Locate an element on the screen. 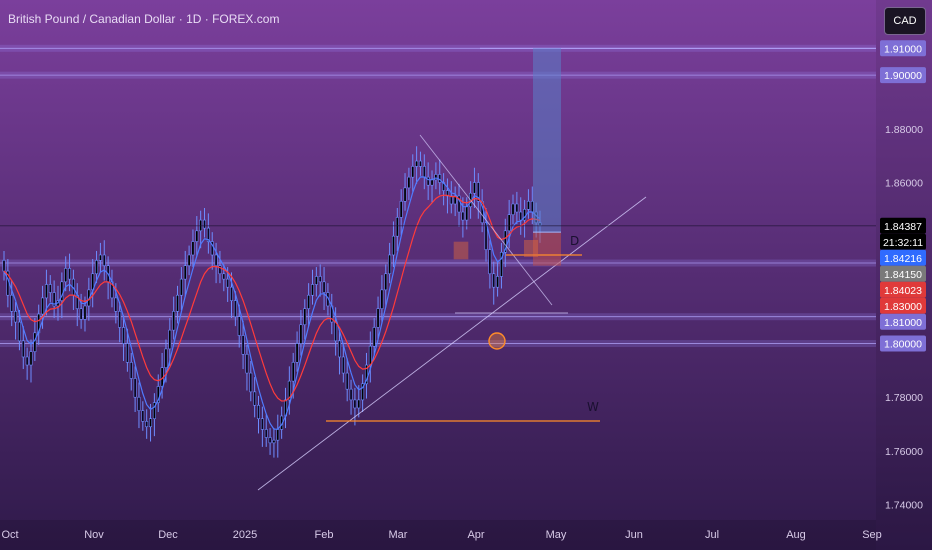 The height and width of the screenshot is (550, 932). price-label: 1.84387 is located at coordinates (903, 227).